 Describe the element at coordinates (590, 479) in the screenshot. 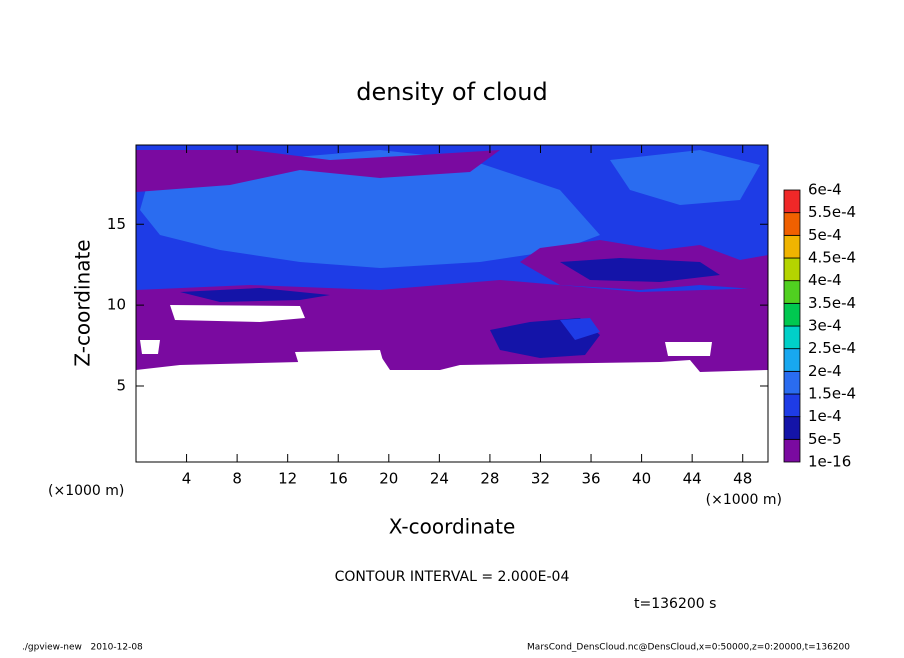

I see `x-tick-label: 36` at that location.